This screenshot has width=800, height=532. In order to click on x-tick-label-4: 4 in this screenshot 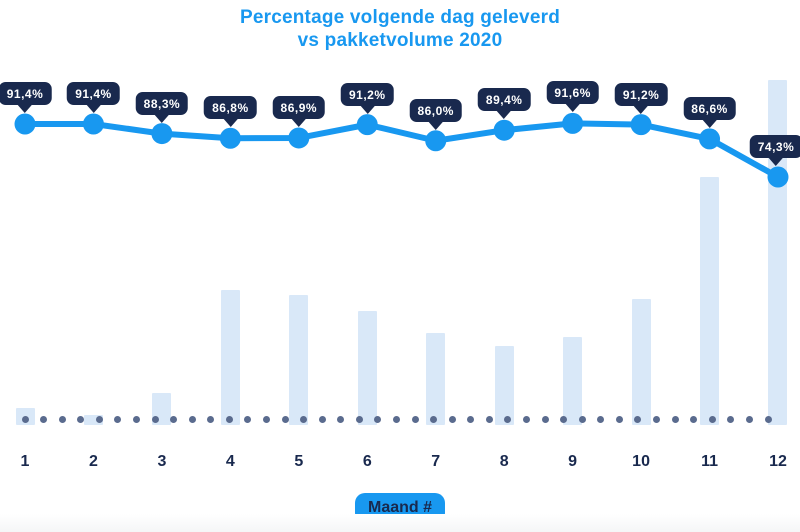, I will do `click(230, 461)`.